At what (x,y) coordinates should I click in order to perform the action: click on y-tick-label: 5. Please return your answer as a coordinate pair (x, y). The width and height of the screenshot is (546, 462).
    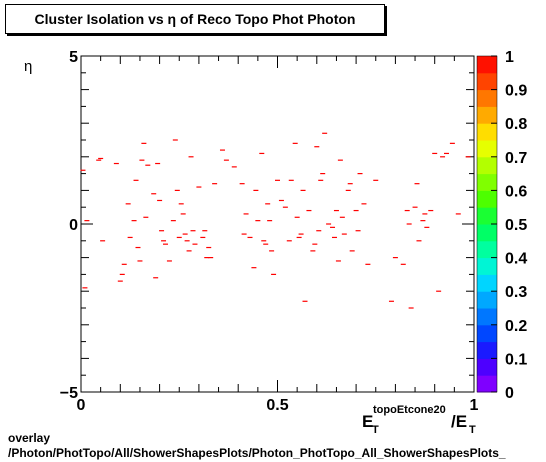
    Looking at the image, I should click on (73, 57).